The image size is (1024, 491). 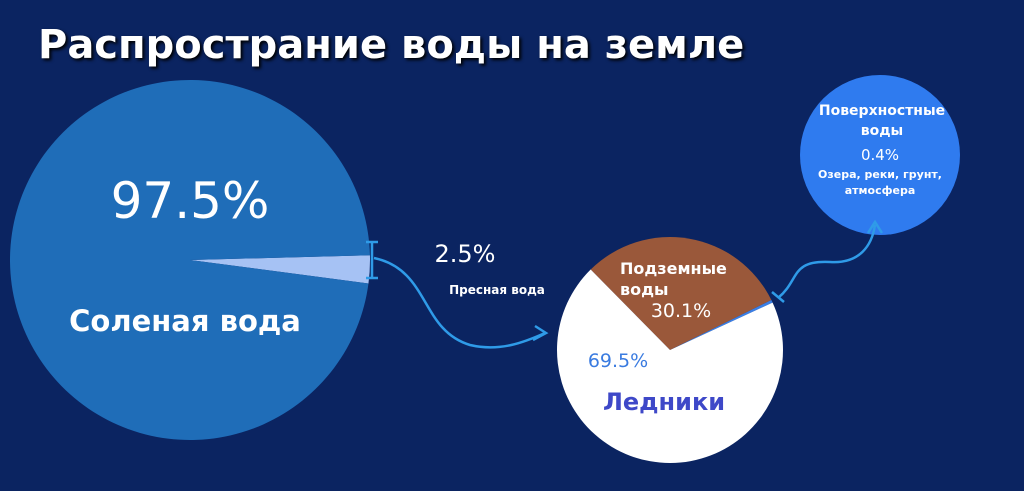 I want to click on value-label: 0.4%, so click(x=880, y=155).